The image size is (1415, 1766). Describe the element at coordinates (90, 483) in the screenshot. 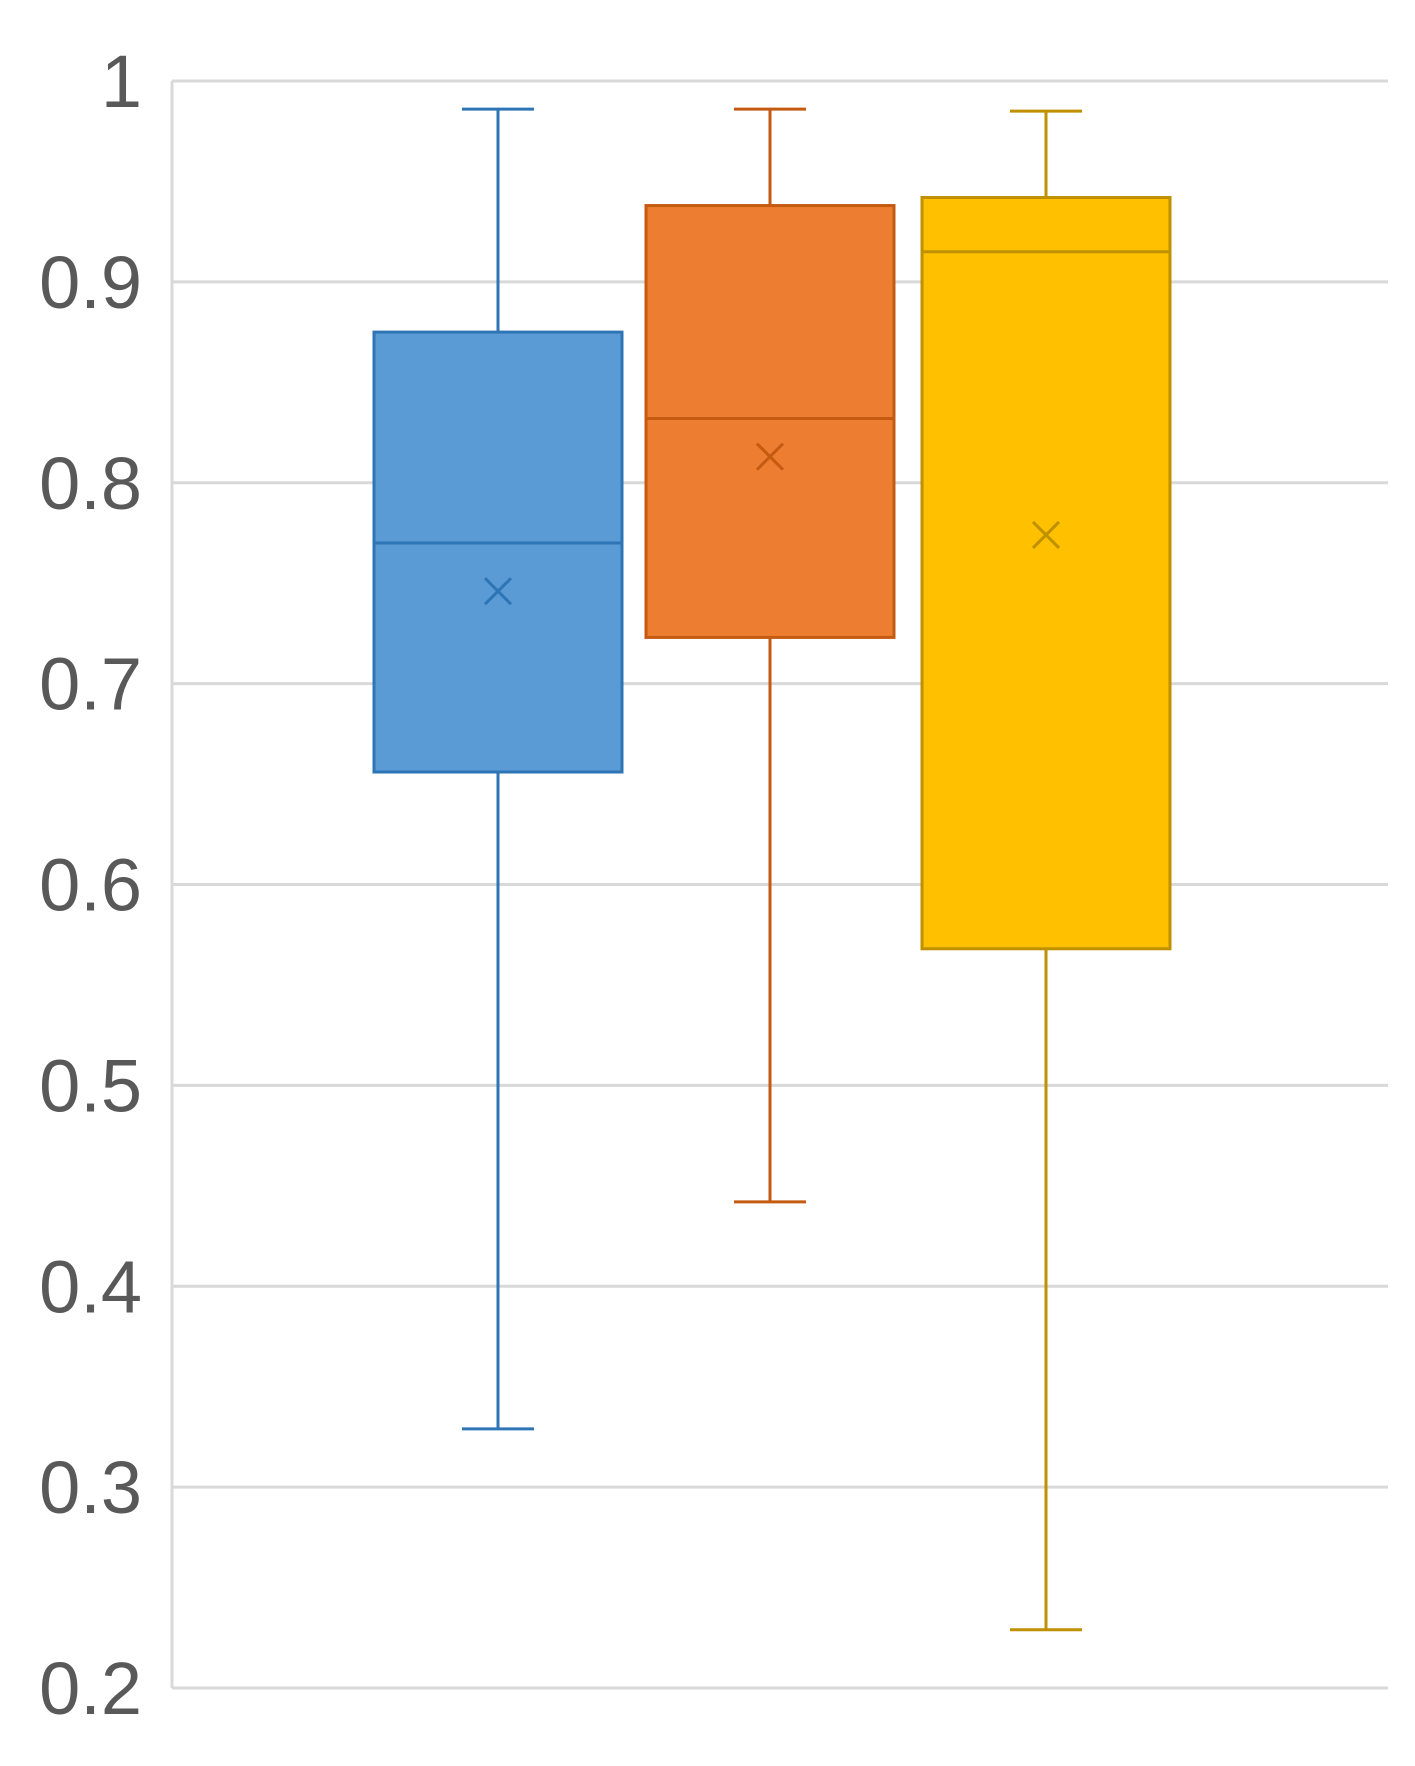

I see `y-tick-label: 0.8` at that location.